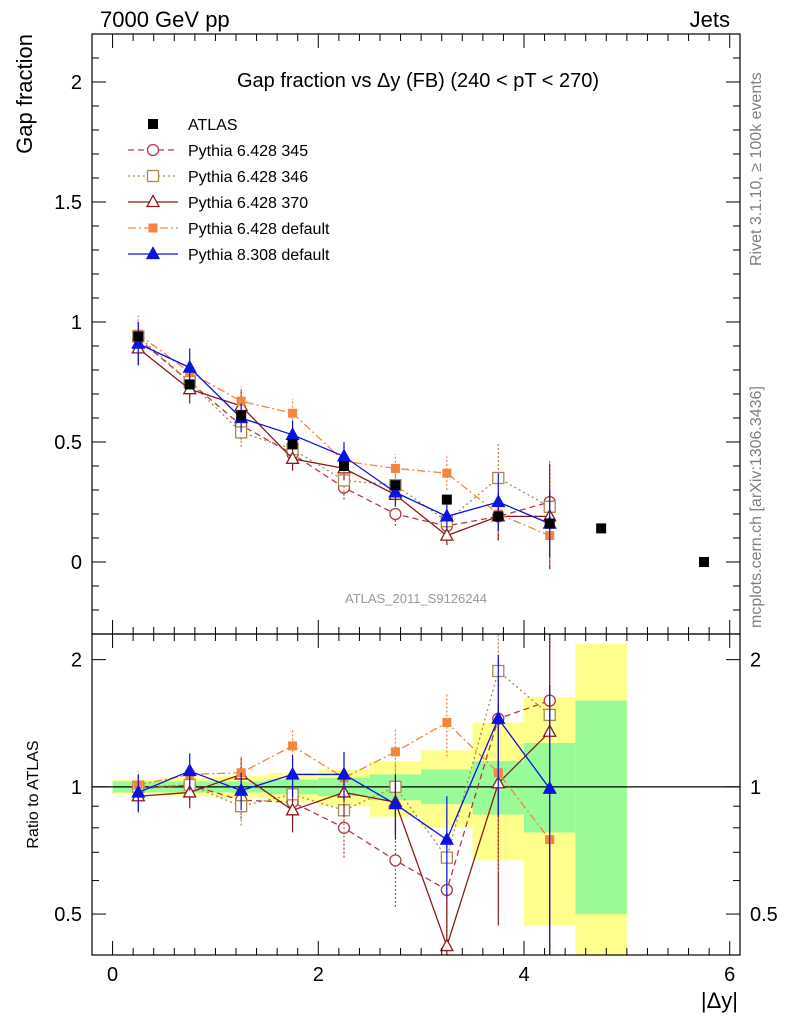 The width and height of the screenshot is (786, 1024). Describe the element at coordinates (213, 125) in the screenshot. I see `legend-label: ATLAS` at that location.